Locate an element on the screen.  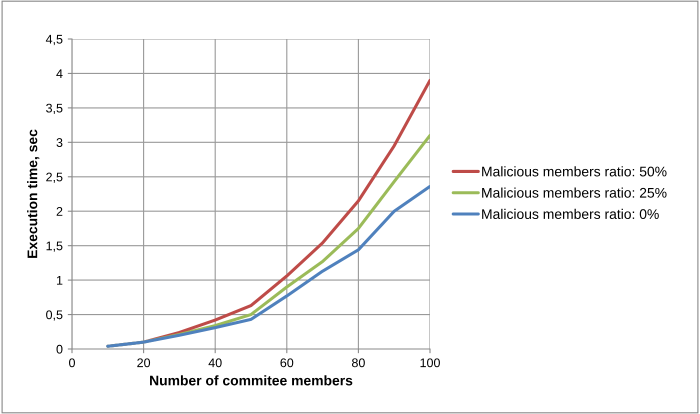
y-tick-label: 2,5 is located at coordinates (54, 177).